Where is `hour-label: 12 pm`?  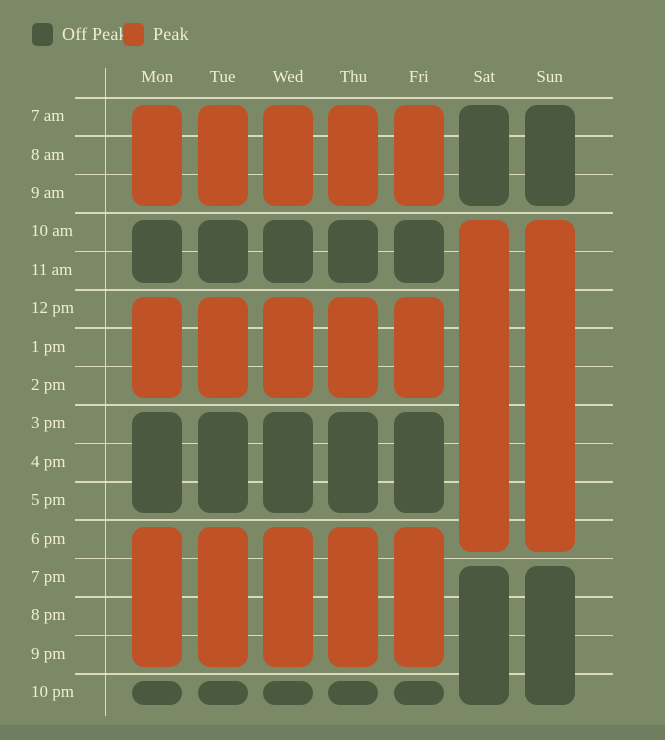 hour-label: 12 pm is located at coordinates (52, 308).